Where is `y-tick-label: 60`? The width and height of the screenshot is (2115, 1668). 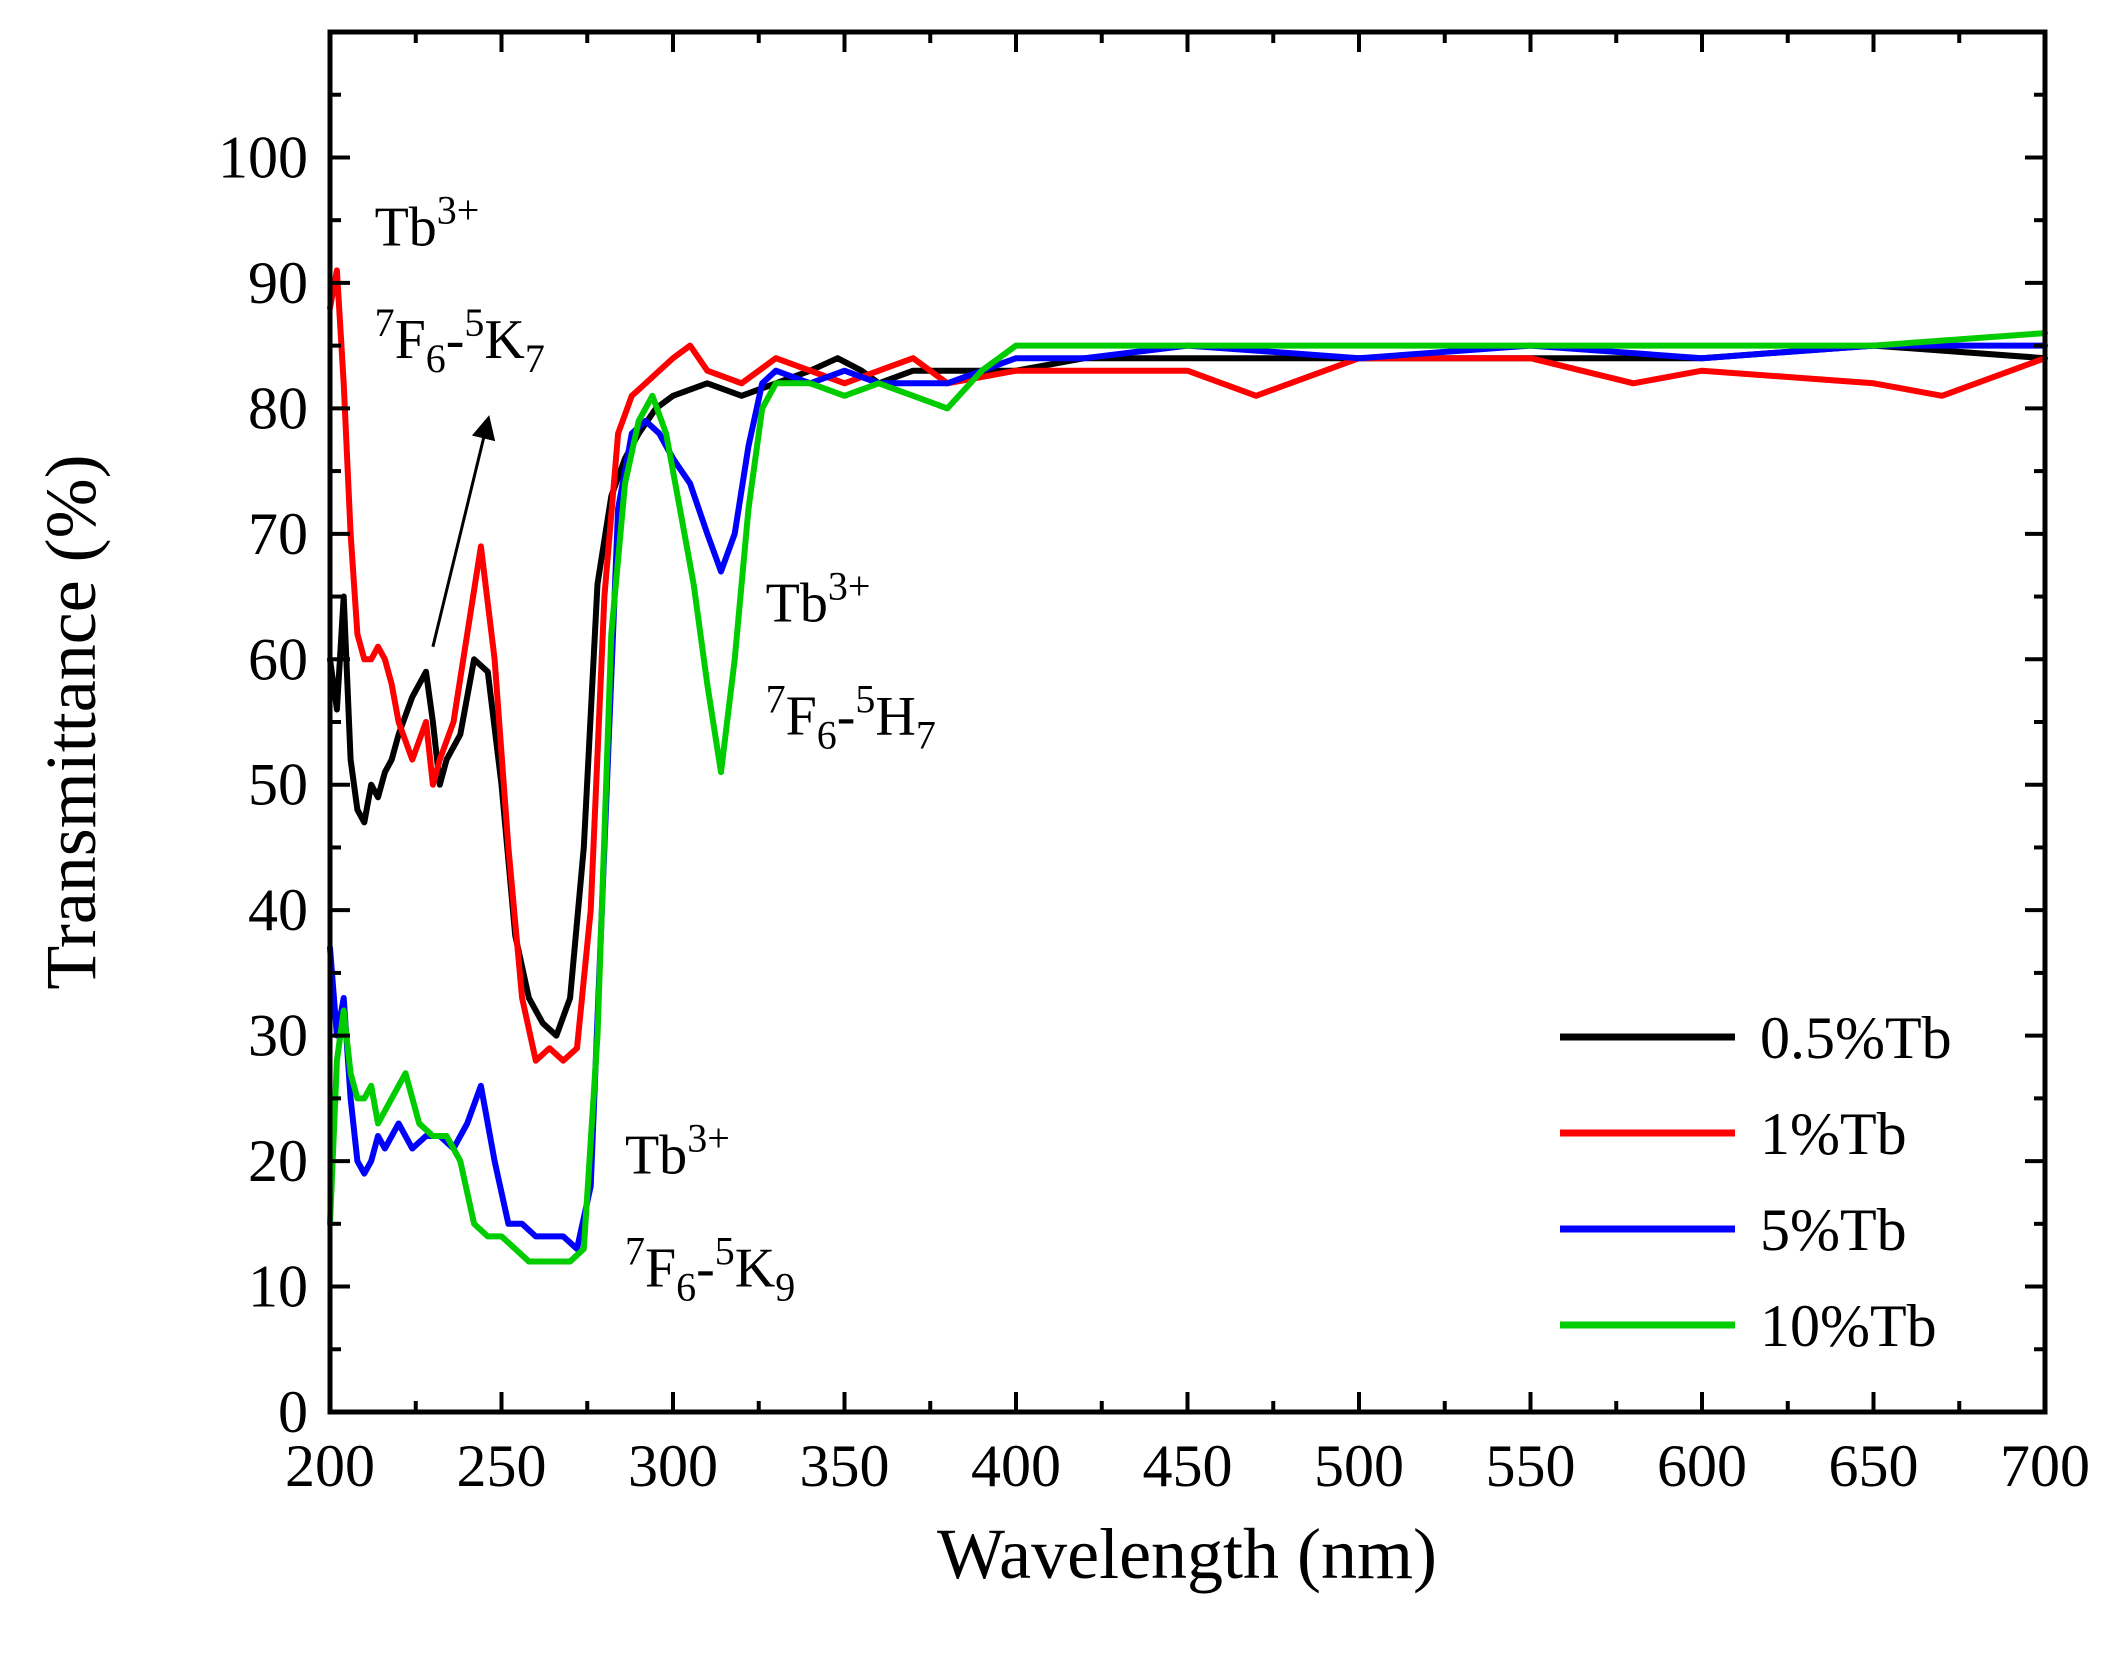 y-tick-label: 60 is located at coordinates (278, 659).